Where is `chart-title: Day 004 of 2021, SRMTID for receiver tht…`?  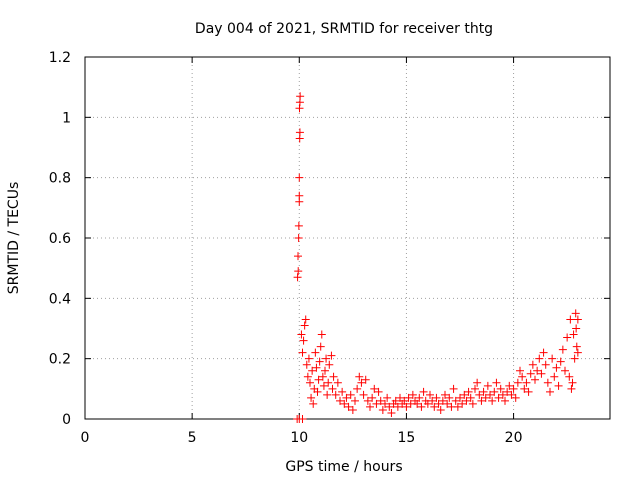 chart-title: Day 004 of 2021, SRMTID for receiver tht… is located at coordinates (344, 29).